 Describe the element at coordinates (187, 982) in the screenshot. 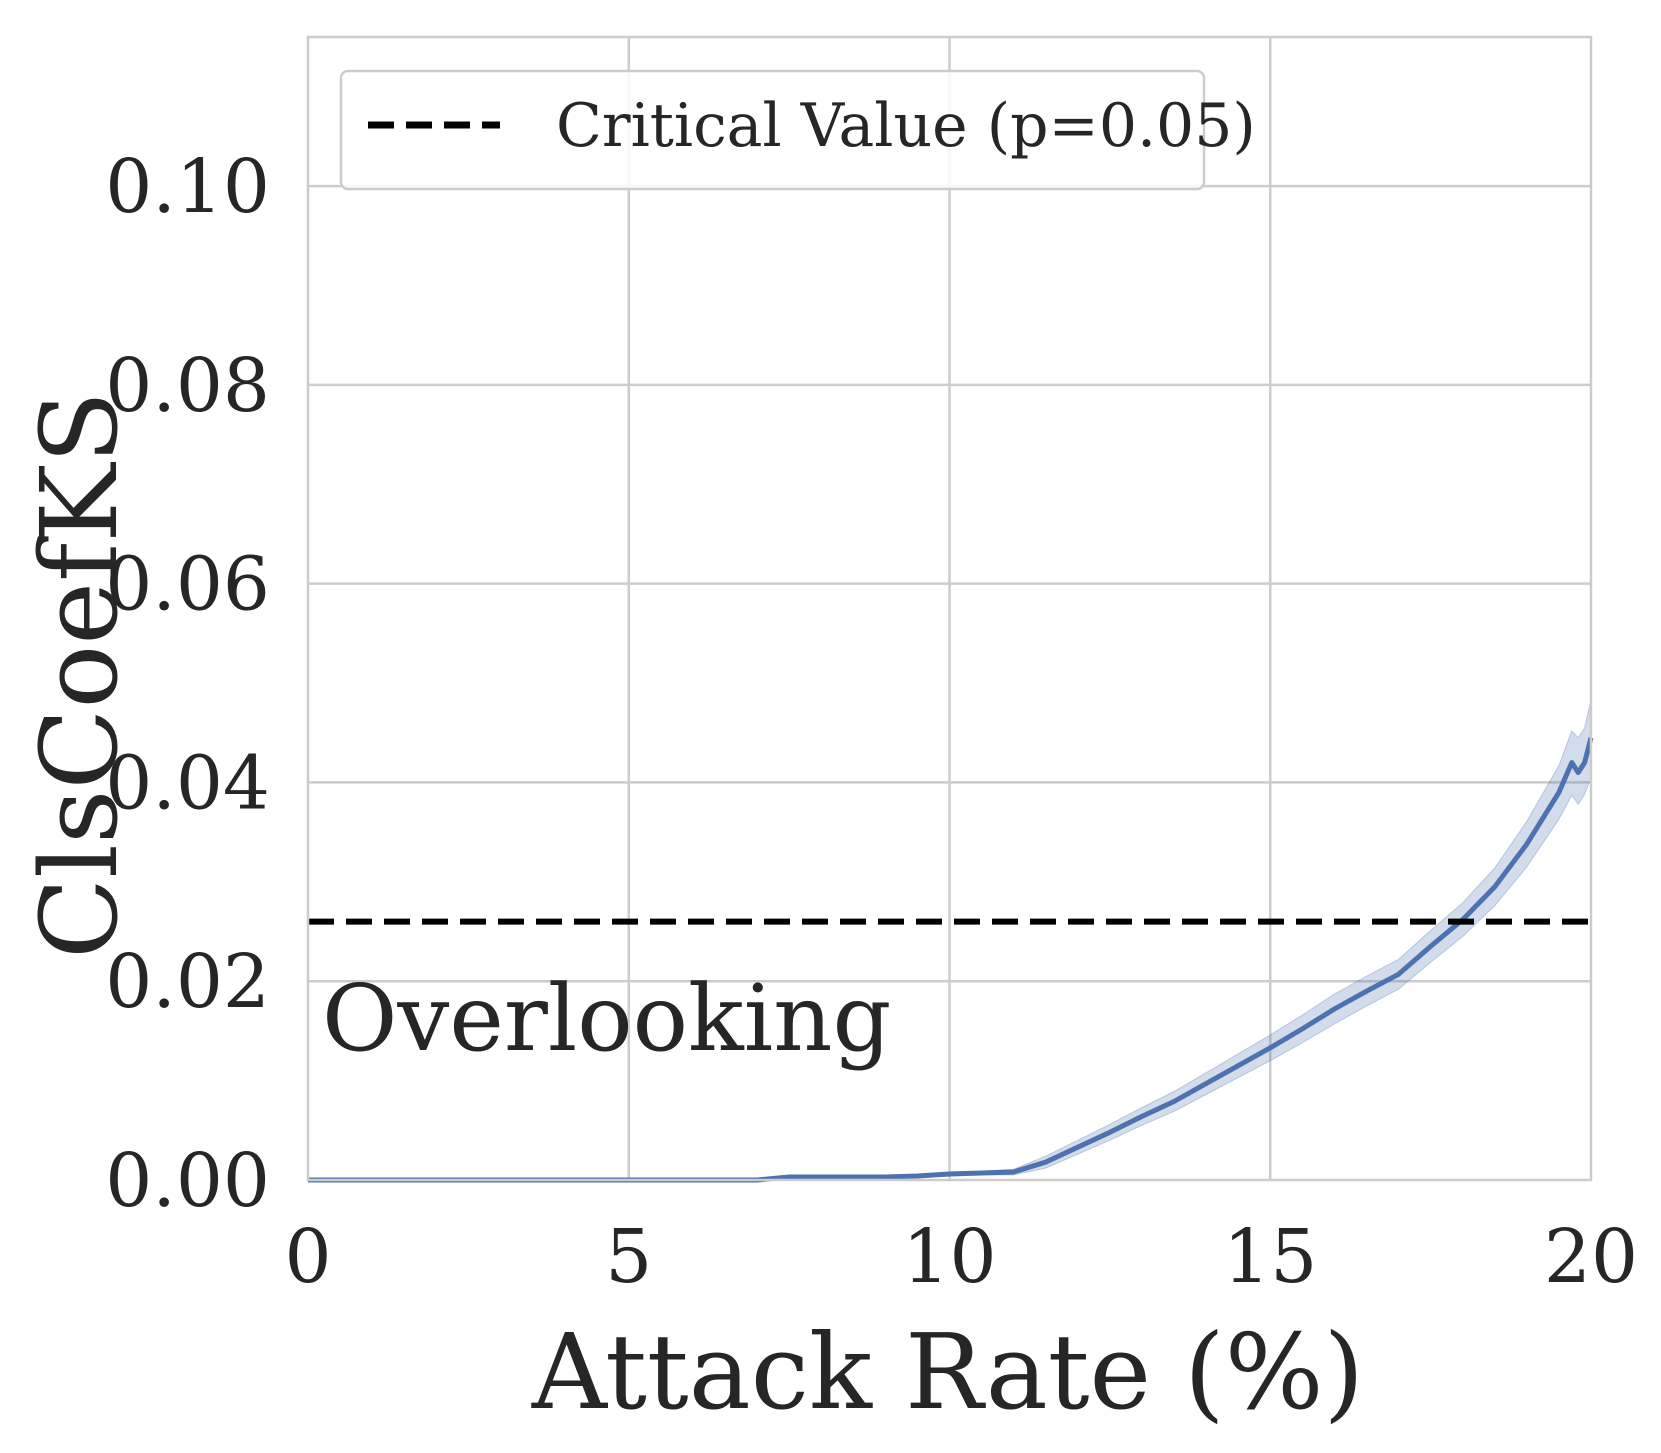

I see `y-tick-label: 0.02` at that location.